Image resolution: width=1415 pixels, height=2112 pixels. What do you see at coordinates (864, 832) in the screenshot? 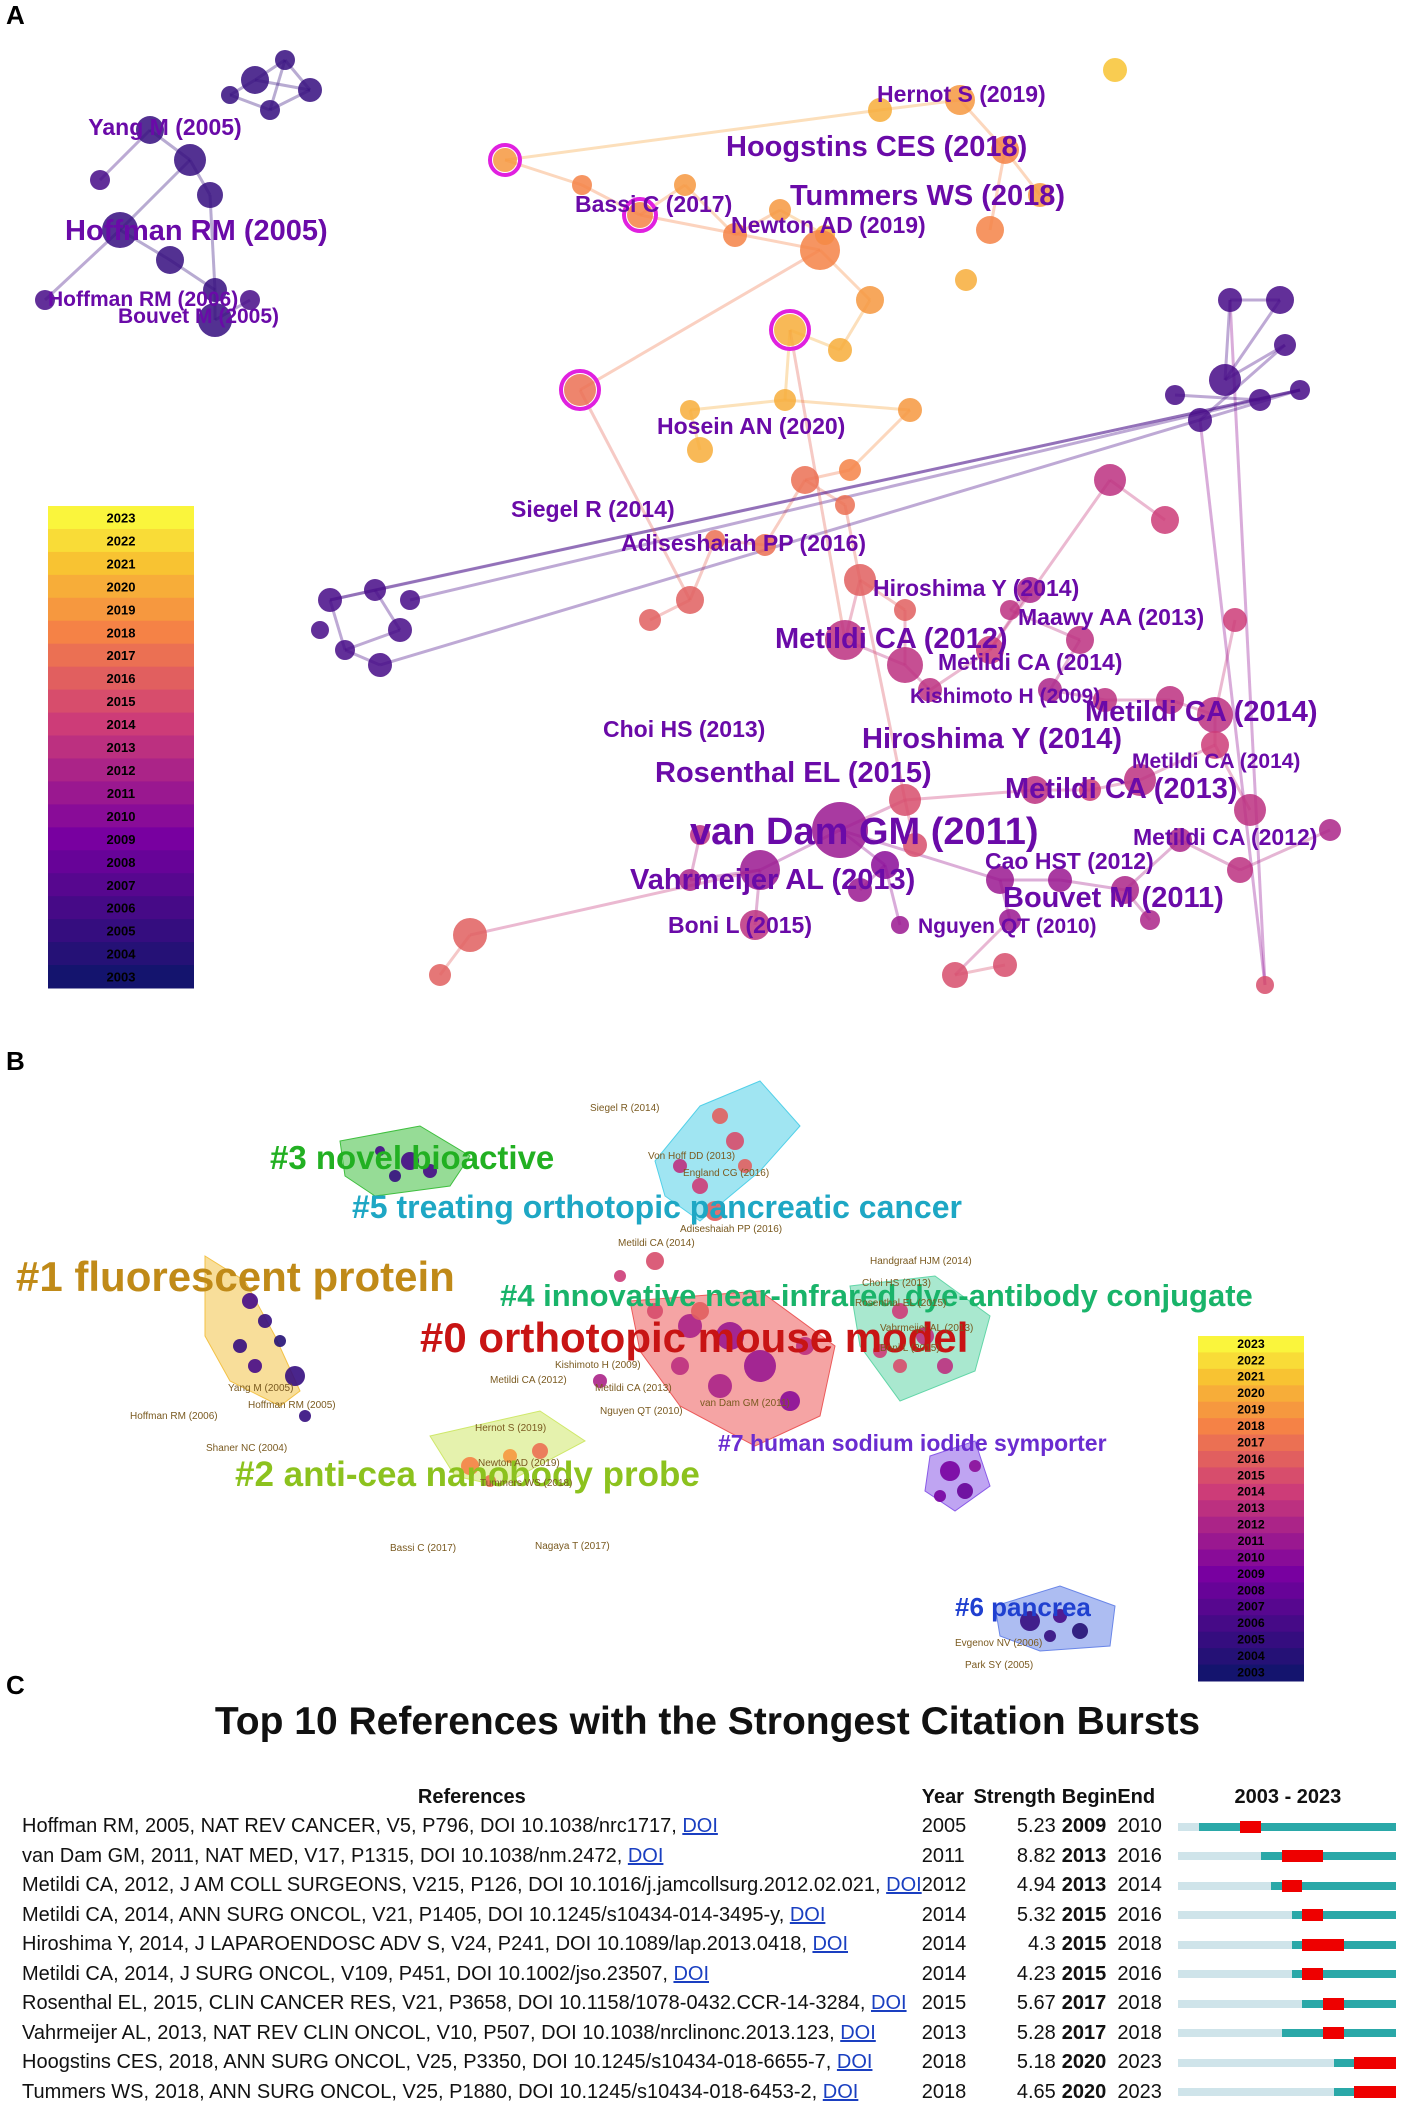
I see `reference-label: van Dam GM (2011)` at bounding box center [864, 832].